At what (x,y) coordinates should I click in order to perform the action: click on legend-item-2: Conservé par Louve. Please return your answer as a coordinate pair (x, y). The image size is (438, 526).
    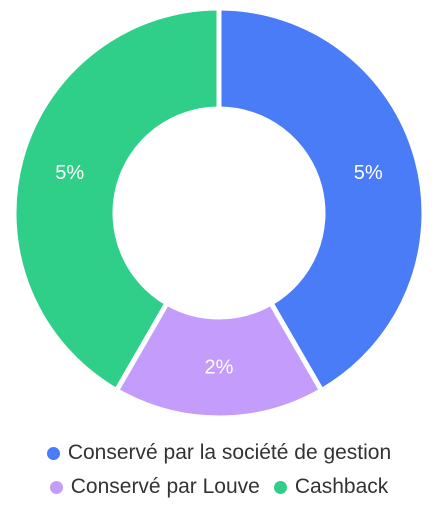
    Looking at the image, I should click on (154, 487).